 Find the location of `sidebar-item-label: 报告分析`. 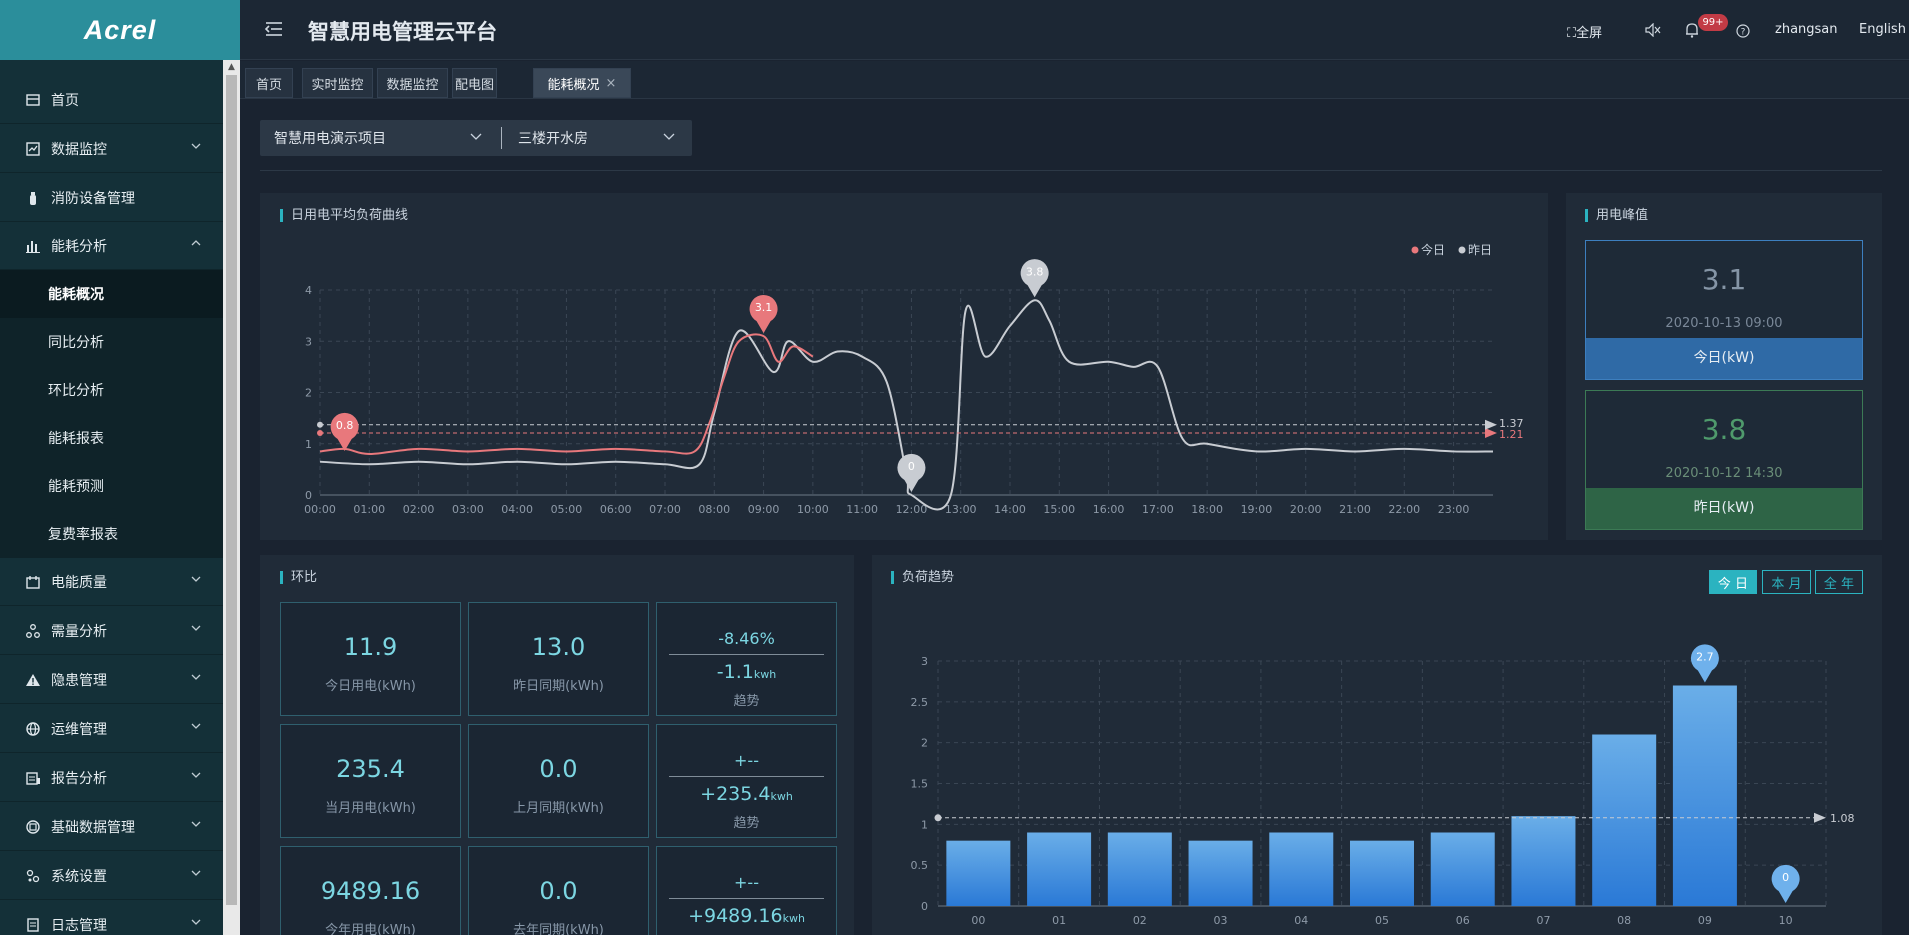

sidebar-item-label: 报告分析 is located at coordinates (79, 778).